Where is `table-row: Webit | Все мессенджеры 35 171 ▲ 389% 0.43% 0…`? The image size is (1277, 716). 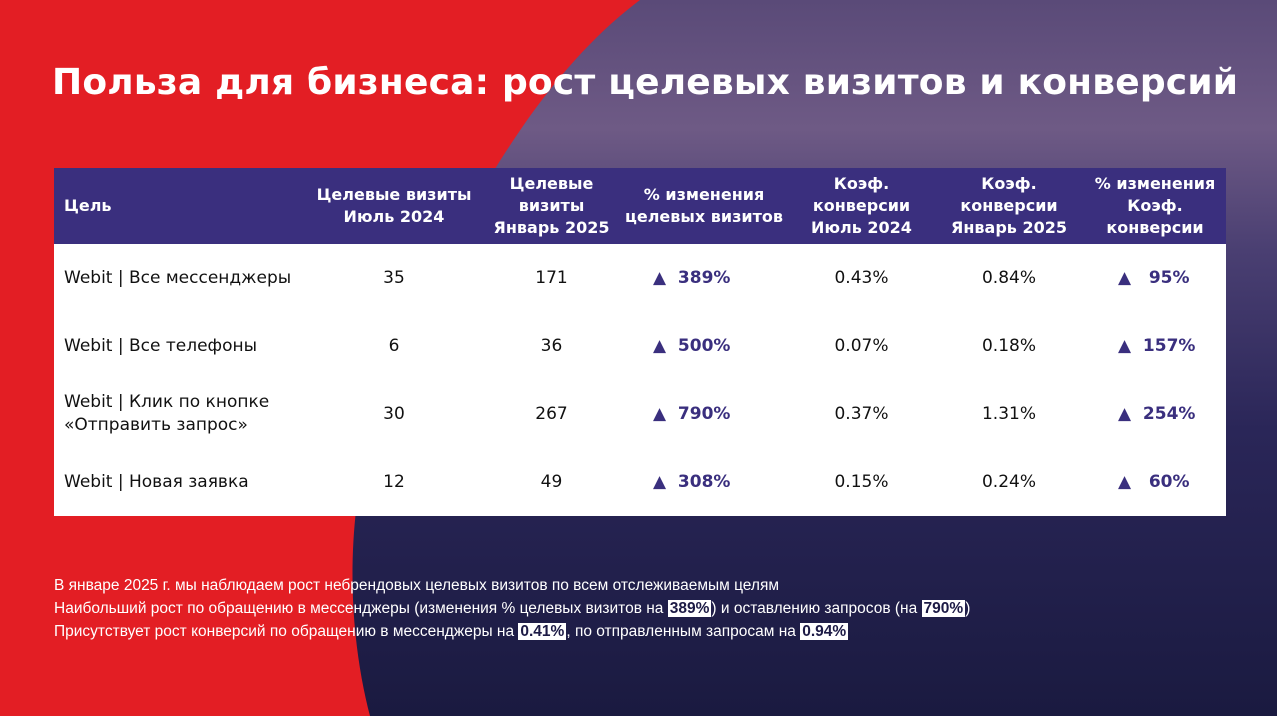
table-row: Webit | Все мессенджеры 35 171 ▲ 389% 0.43% 0… is located at coordinates (640, 278).